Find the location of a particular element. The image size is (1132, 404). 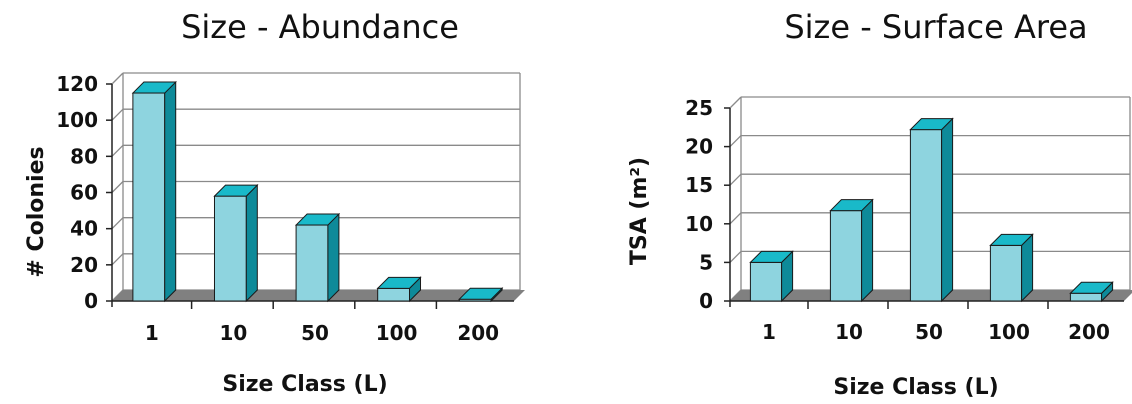

y-tick-label: 120 is located at coordinates (77, 84).